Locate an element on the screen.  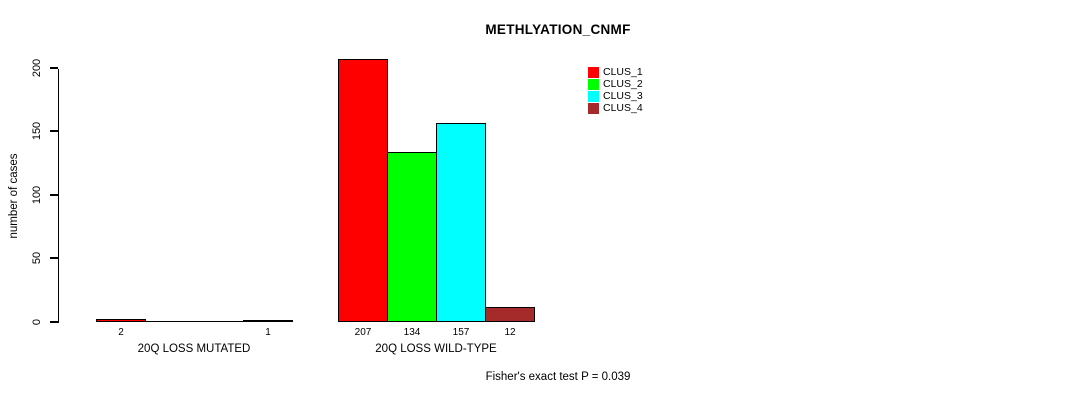
bar-value-label: 12 is located at coordinates (510, 332).